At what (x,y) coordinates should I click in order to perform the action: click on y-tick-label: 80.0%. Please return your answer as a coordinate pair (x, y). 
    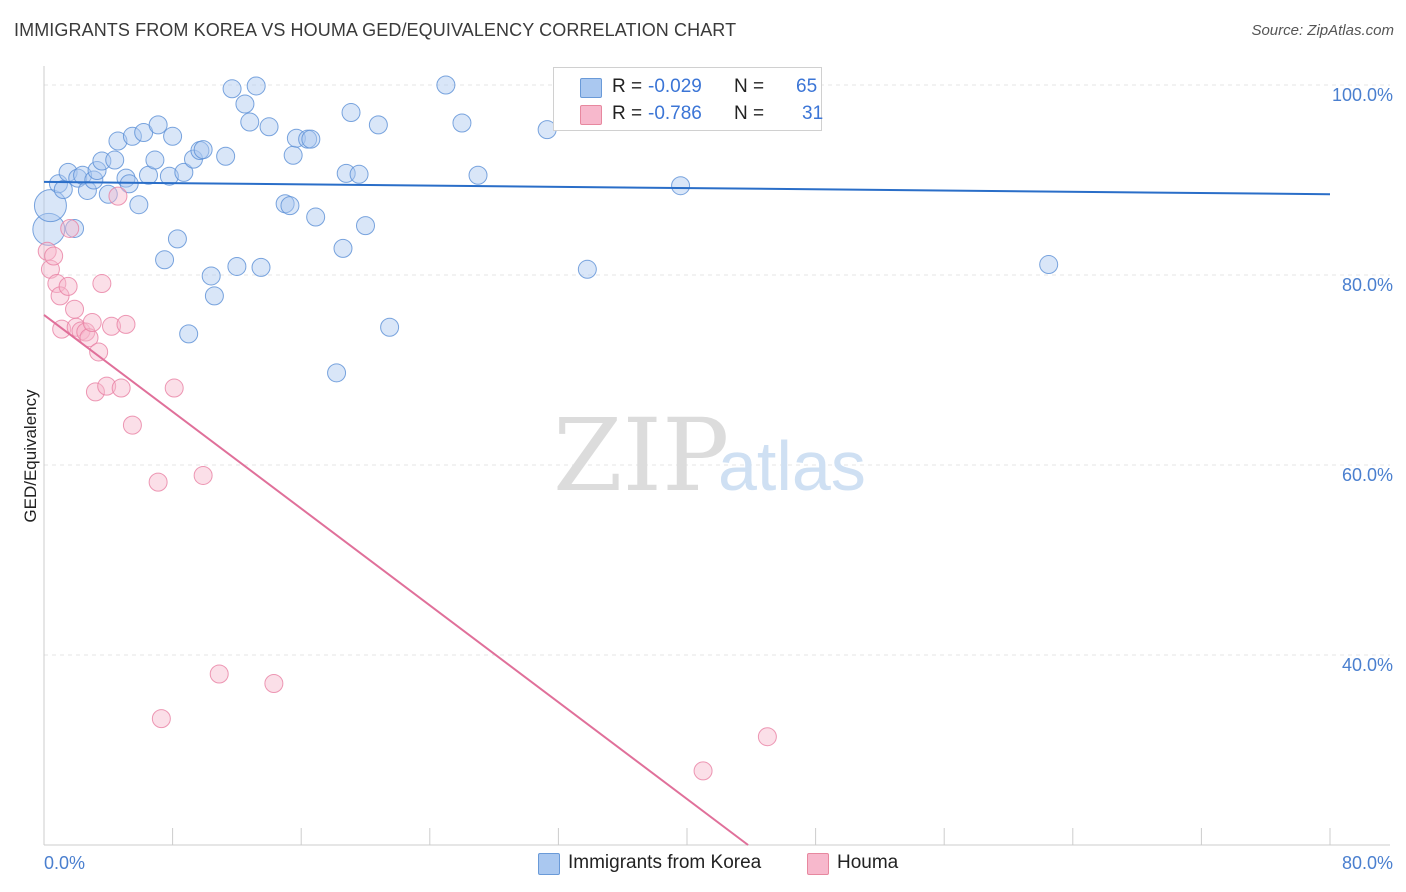
    Looking at the image, I should click on (1367, 285).